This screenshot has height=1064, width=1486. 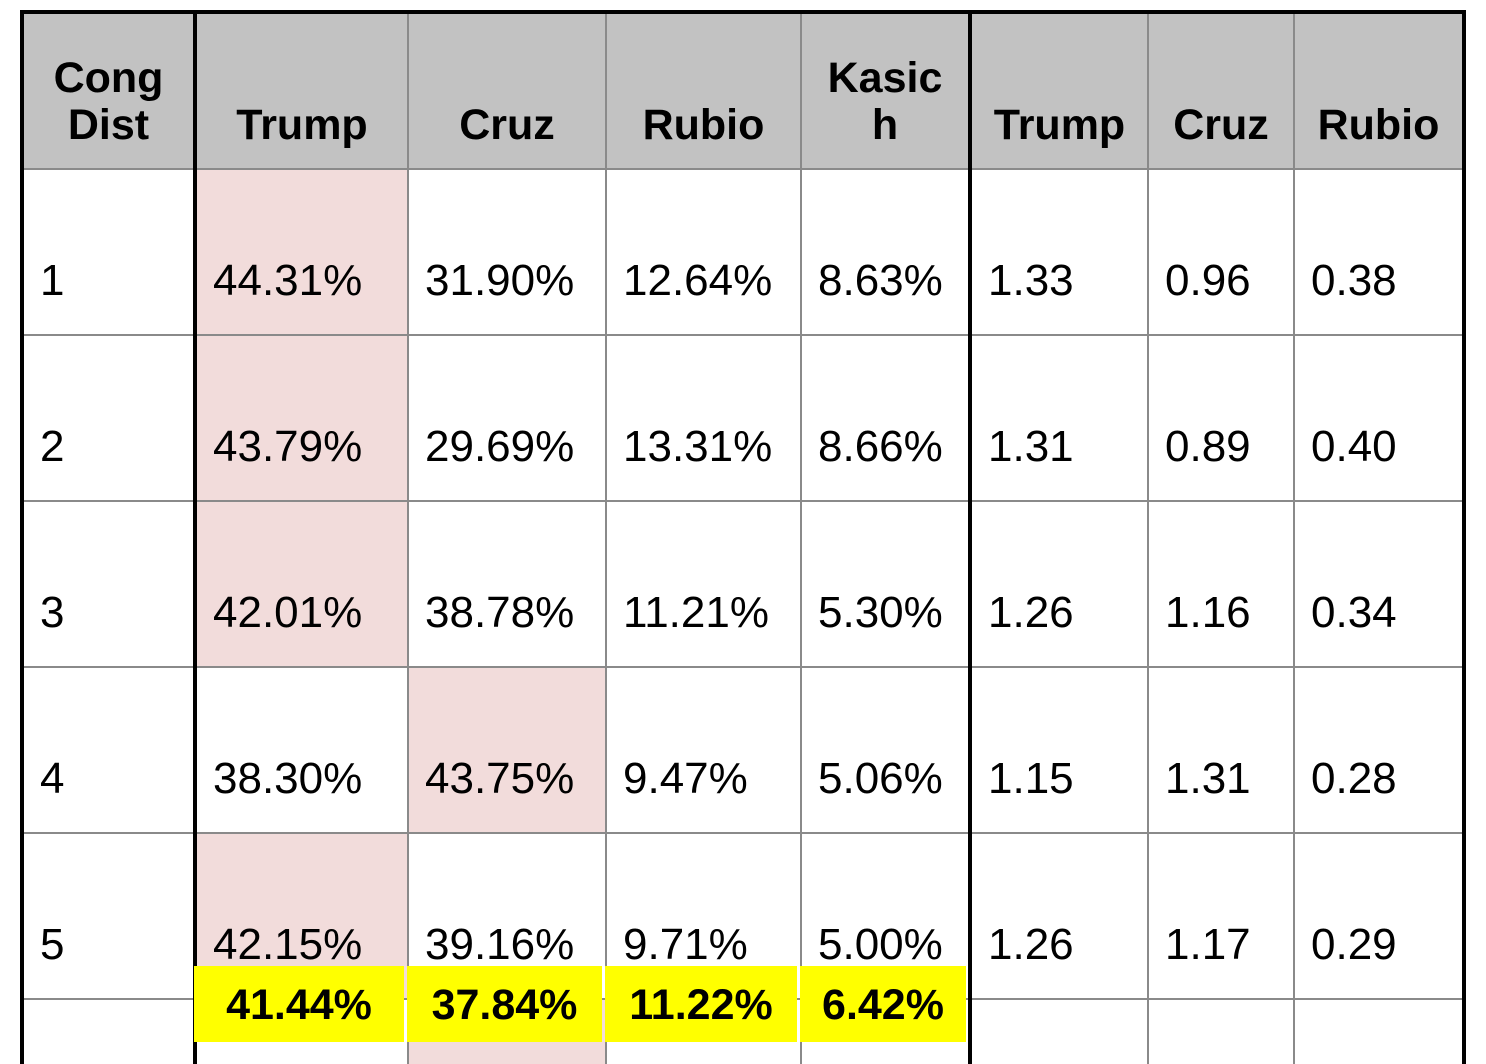 What do you see at coordinates (703, 418) in the screenshot?
I see `rubio-pct-cell: 13.31%` at bounding box center [703, 418].